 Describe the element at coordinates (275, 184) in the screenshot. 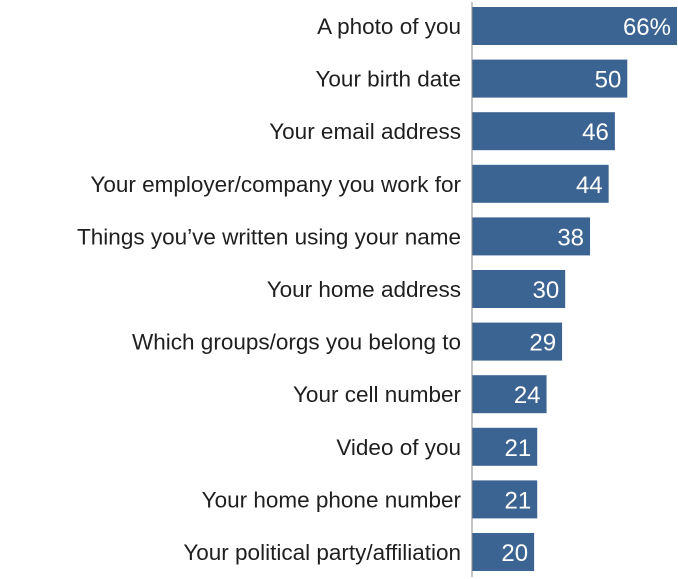

I see `category-label: Your employer/company you work for` at that location.